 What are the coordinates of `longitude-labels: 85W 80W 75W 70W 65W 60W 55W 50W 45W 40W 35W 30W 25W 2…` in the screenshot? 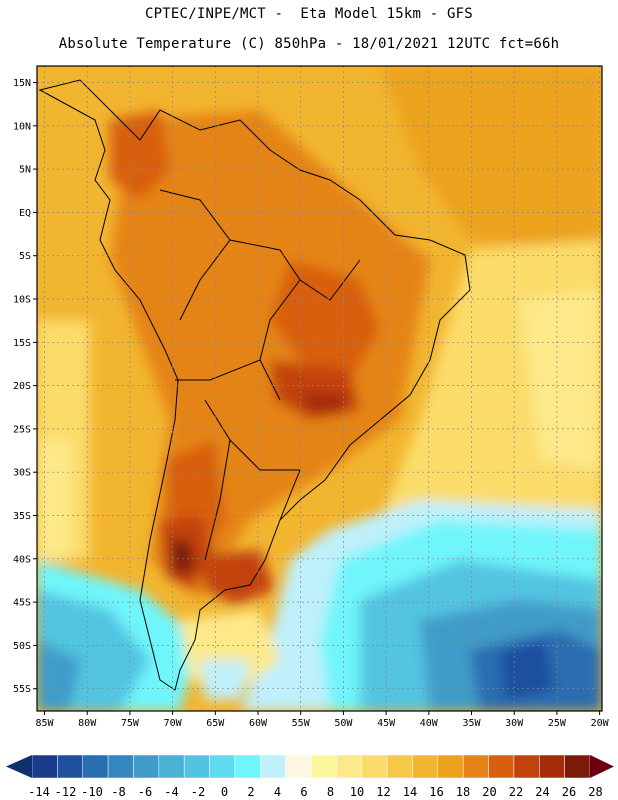 It's located at (322, 723).